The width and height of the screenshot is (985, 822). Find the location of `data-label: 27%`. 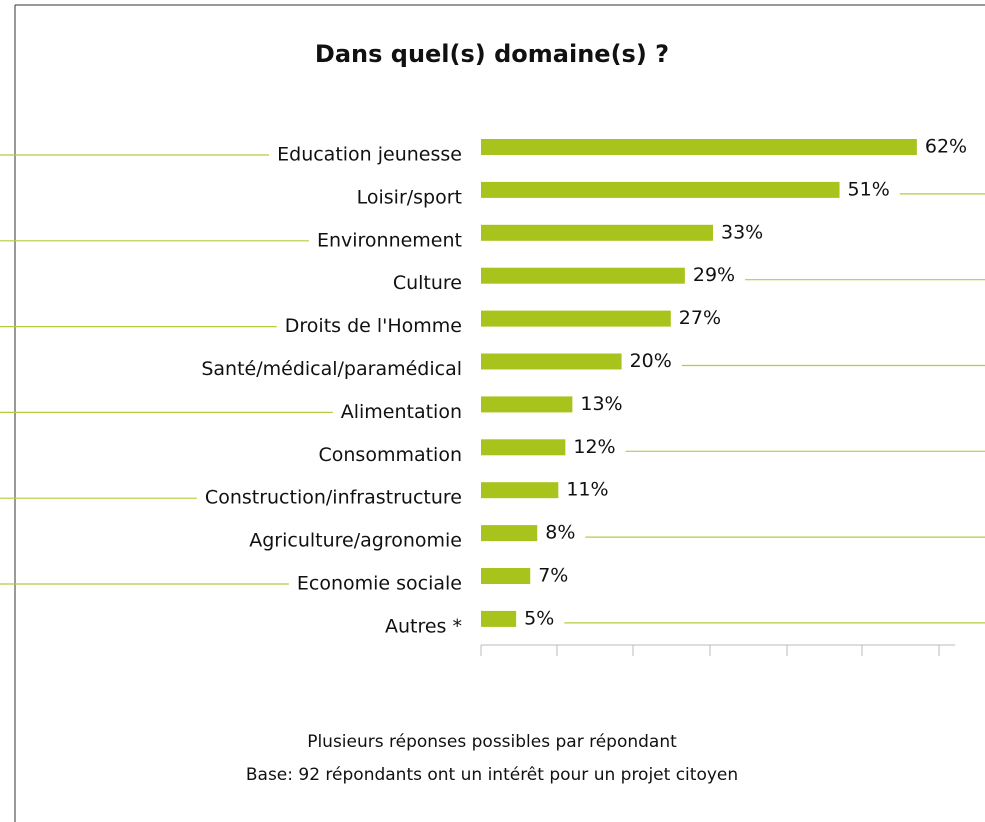

data-label: 27% is located at coordinates (700, 318).